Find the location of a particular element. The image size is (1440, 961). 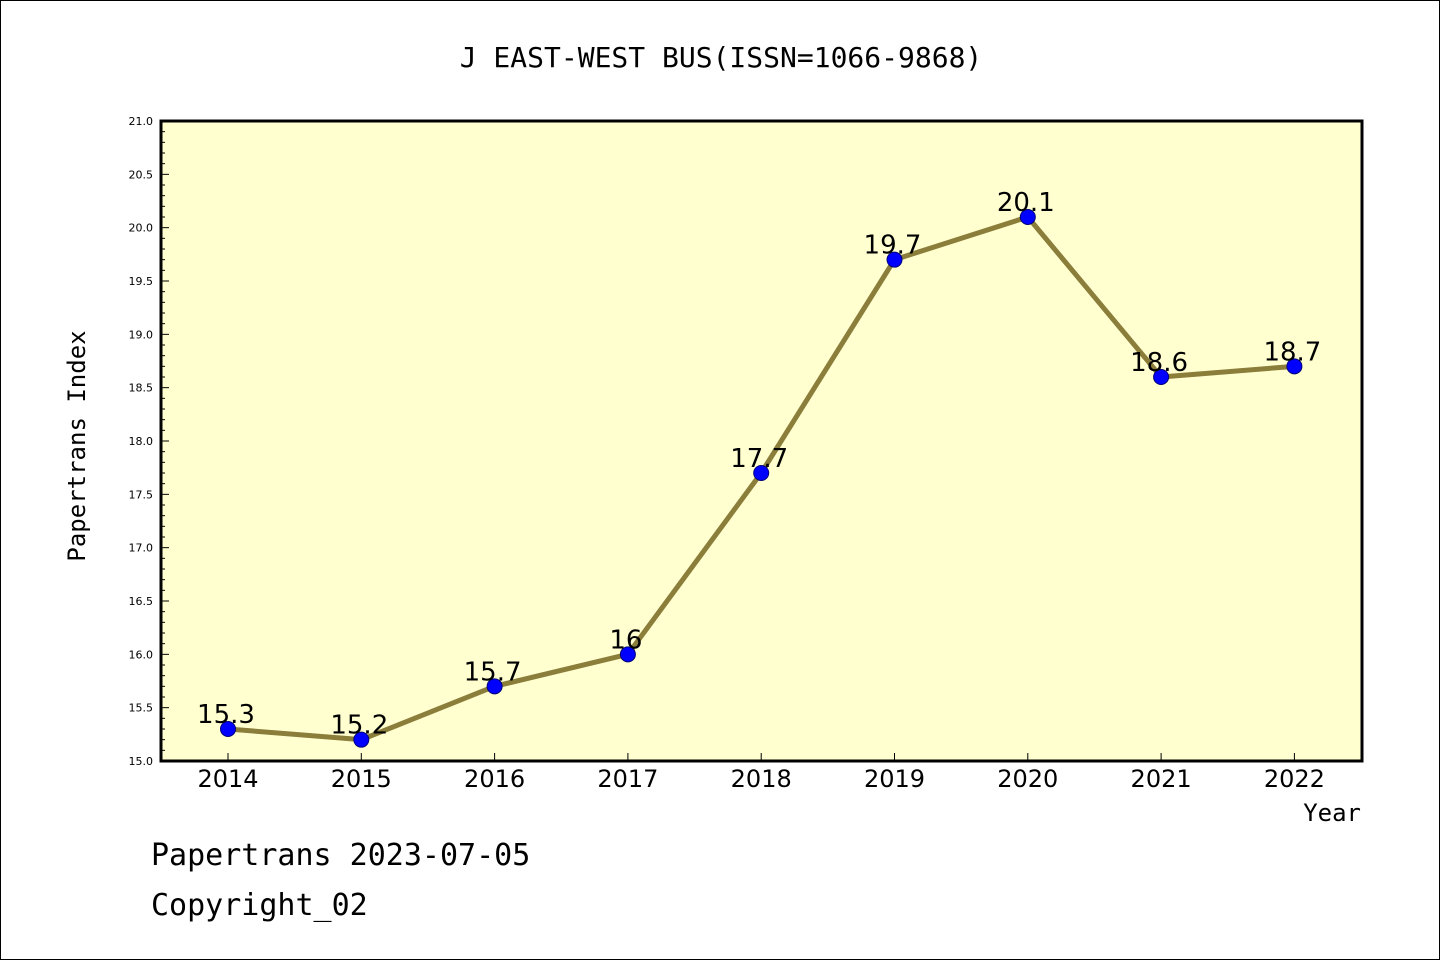

x-tick-label: 2020 is located at coordinates (1027, 779).